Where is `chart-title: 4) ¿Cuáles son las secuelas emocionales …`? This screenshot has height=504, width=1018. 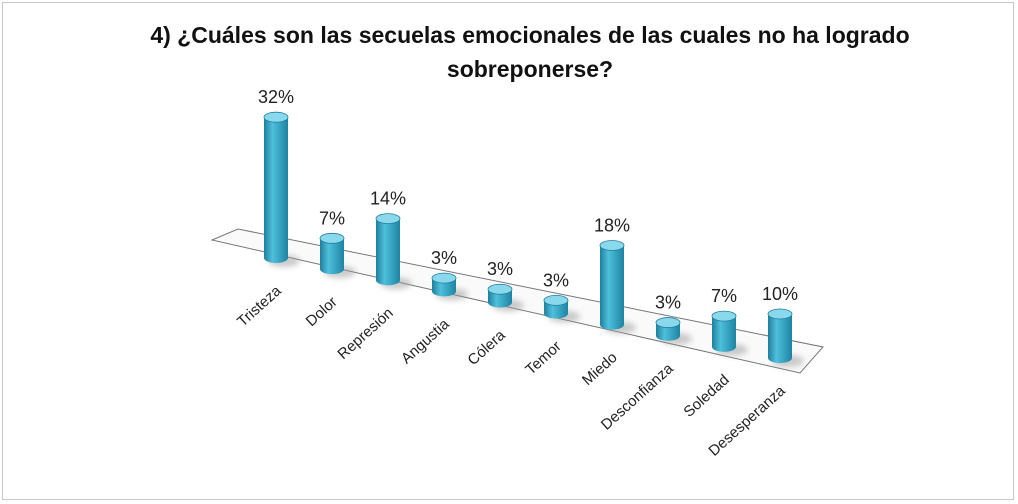
chart-title: 4) ¿Cuáles son las secuelas emocionales … is located at coordinates (530, 52).